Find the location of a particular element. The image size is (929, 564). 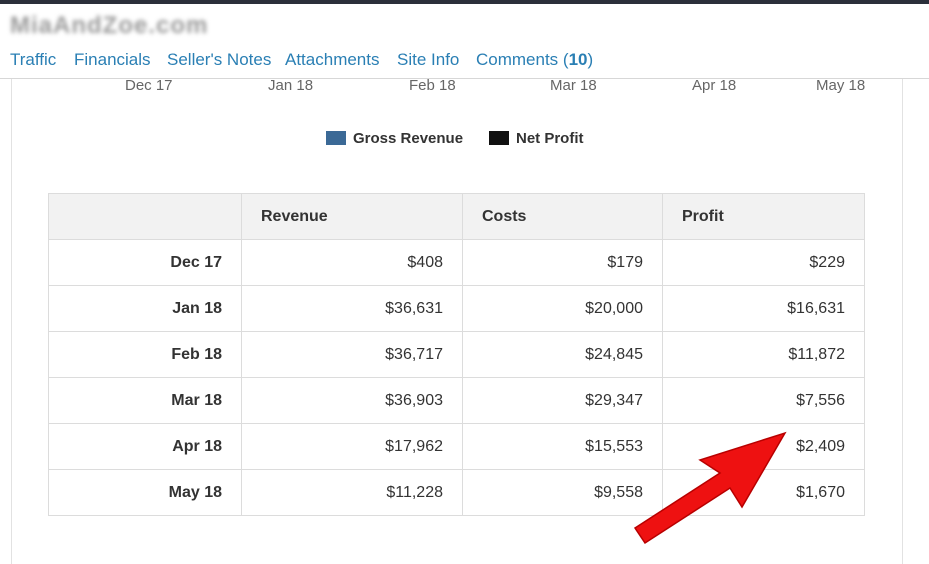

table-row: Feb 18 $36,717 $24,845 $11,872 is located at coordinates (456, 354).